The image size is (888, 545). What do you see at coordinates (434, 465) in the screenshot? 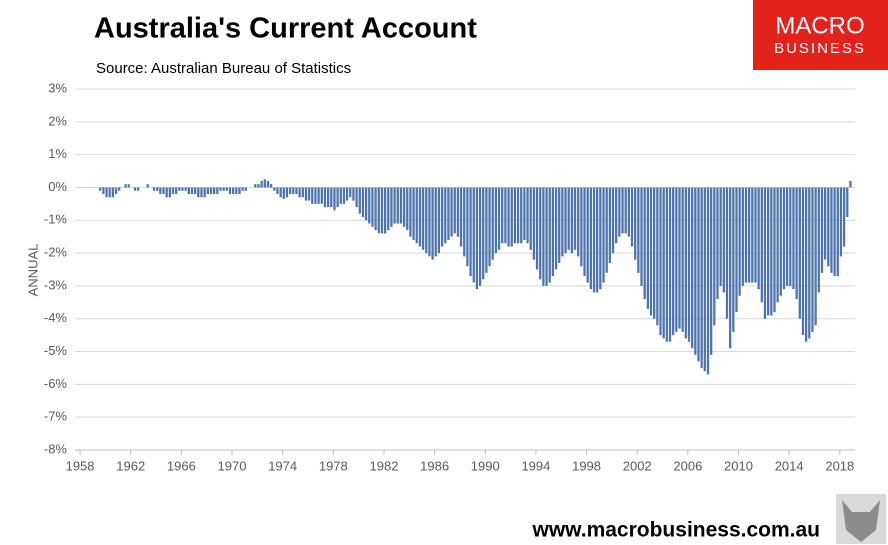
I see `x-tick-label: 1986` at bounding box center [434, 465].